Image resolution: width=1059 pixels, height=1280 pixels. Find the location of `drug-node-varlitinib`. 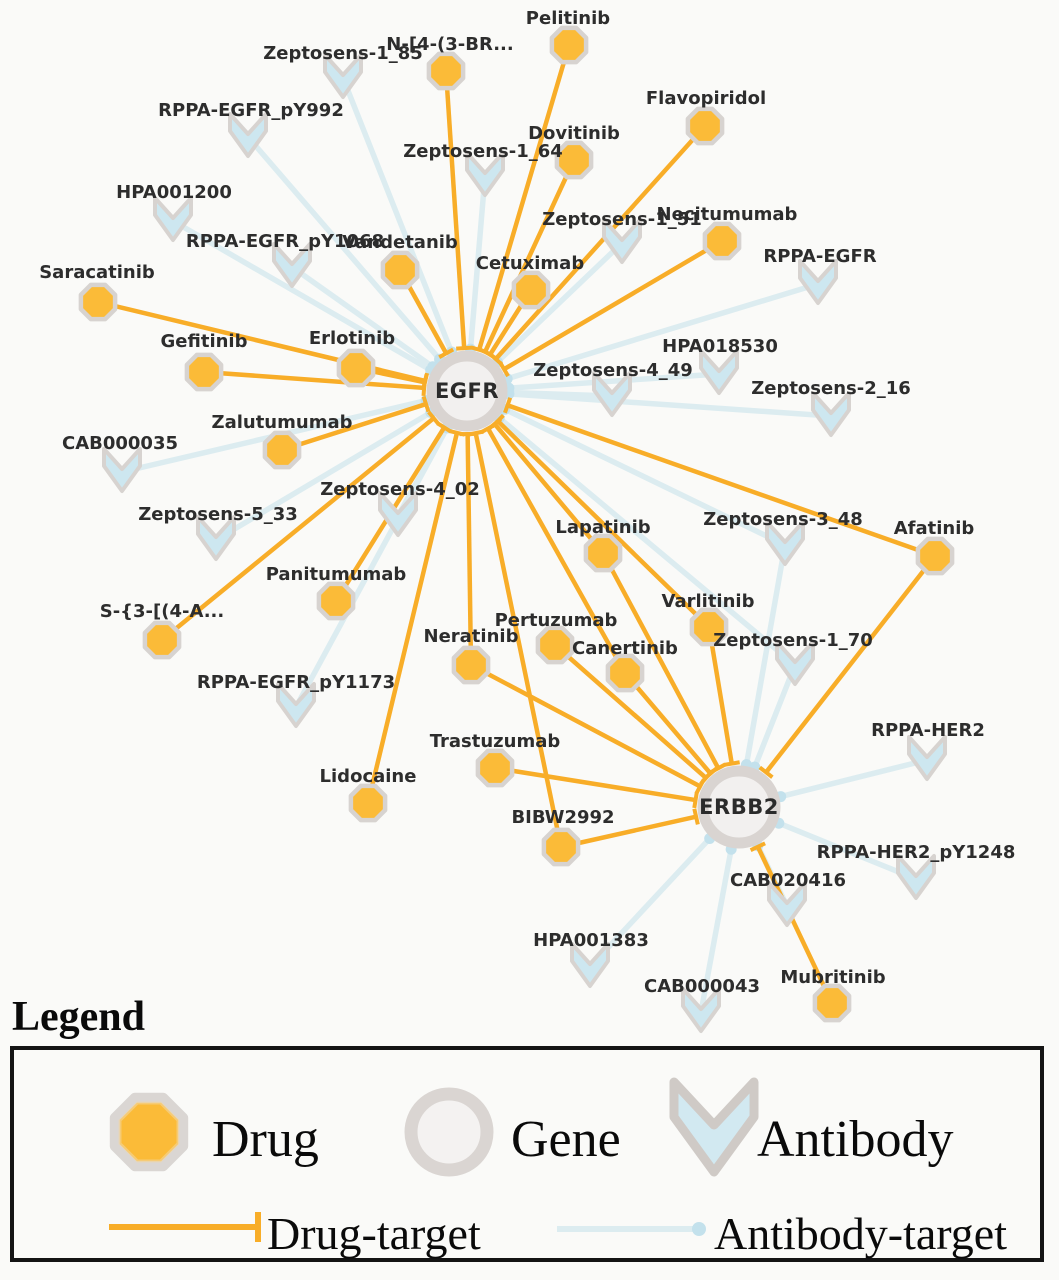

drug-node-varlitinib is located at coordinates (709, 627).